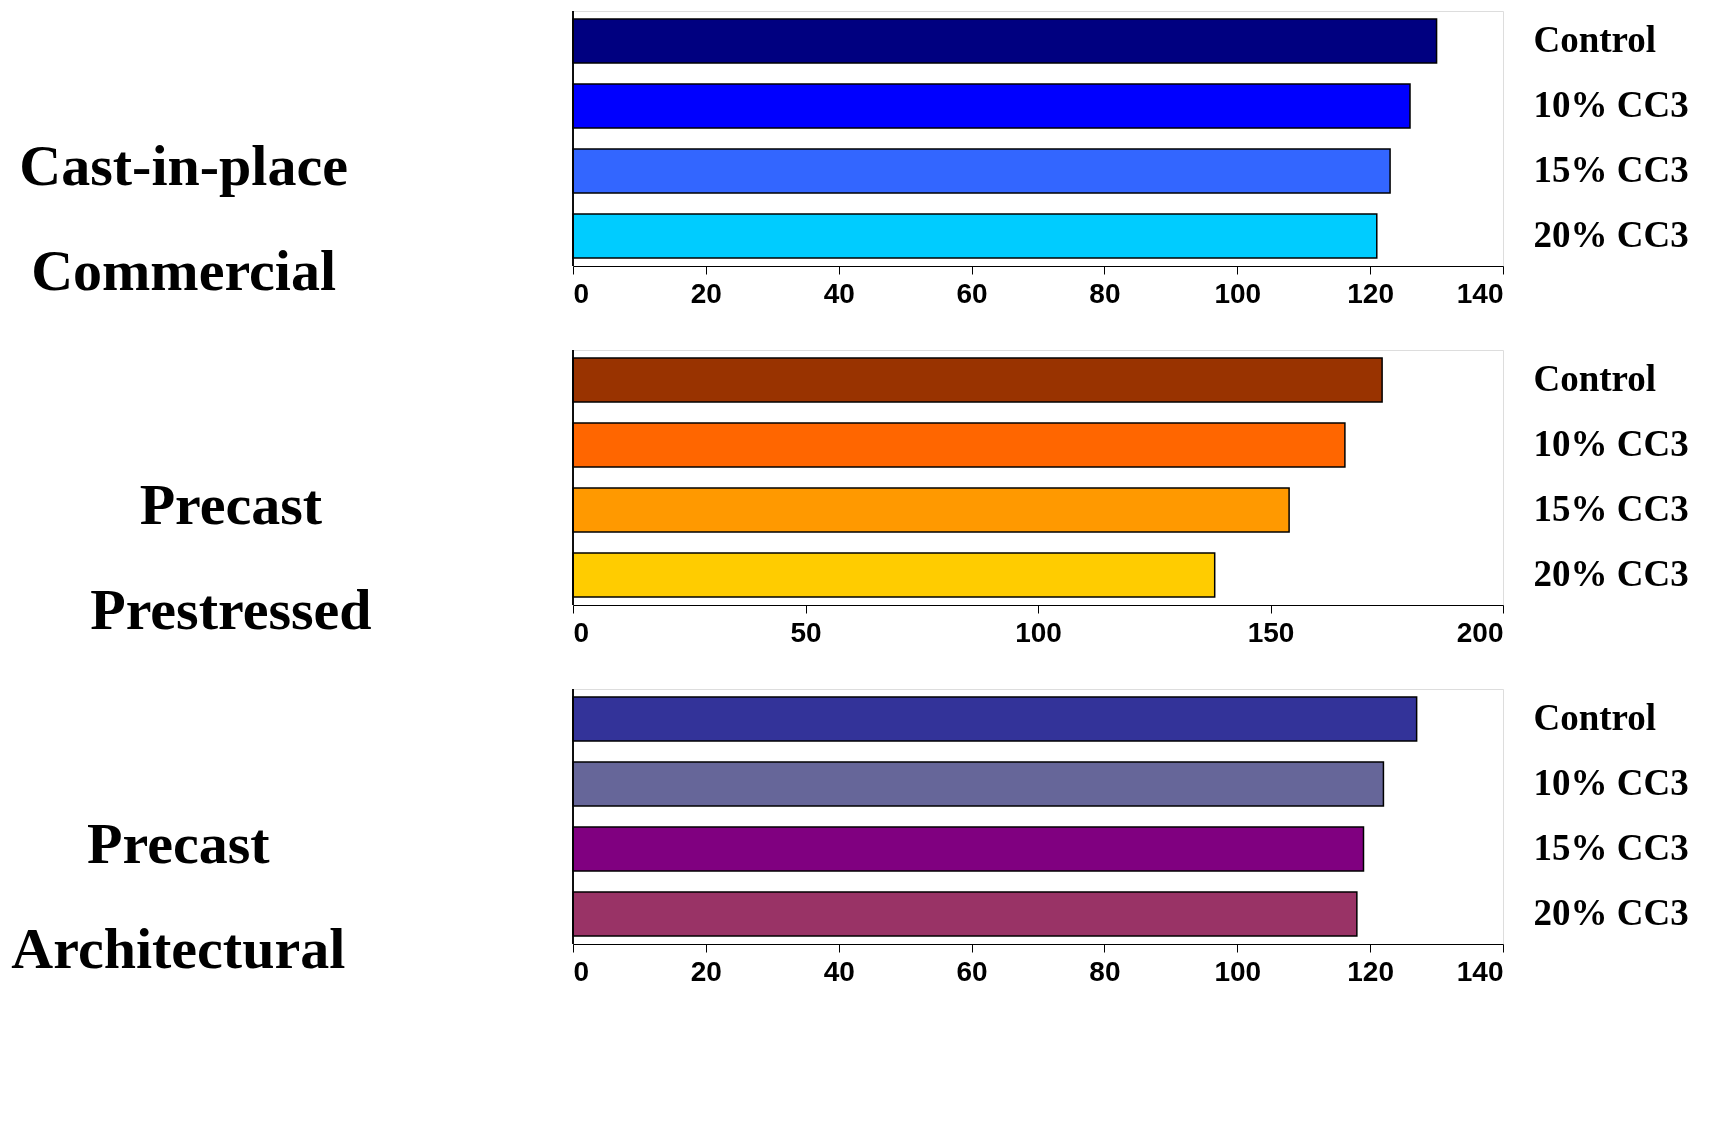  What do you see at coordinates (183, 217) in the screenshot?
I see `y-axis-title: Cast-in-place Commercial` at bounding box center [183, 217].